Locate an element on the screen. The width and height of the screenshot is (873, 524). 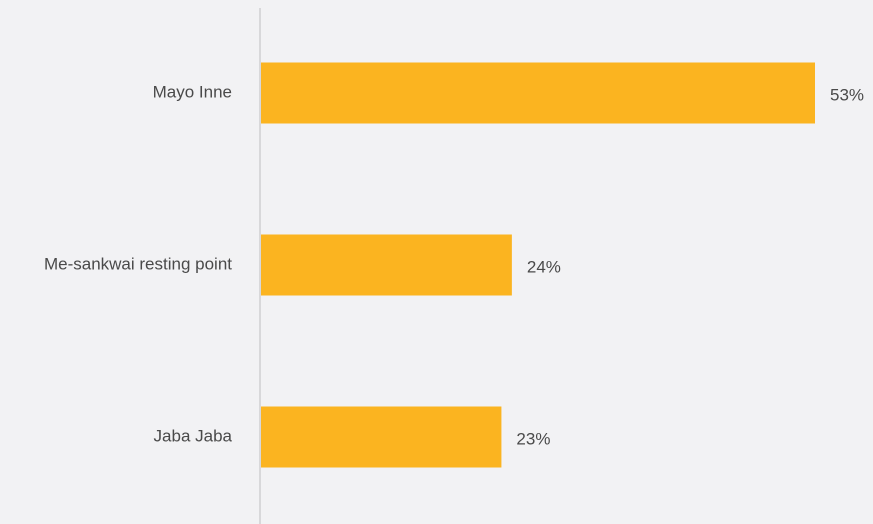
category-label-2: Jaba Jaba is located at coordinates (193, 435).